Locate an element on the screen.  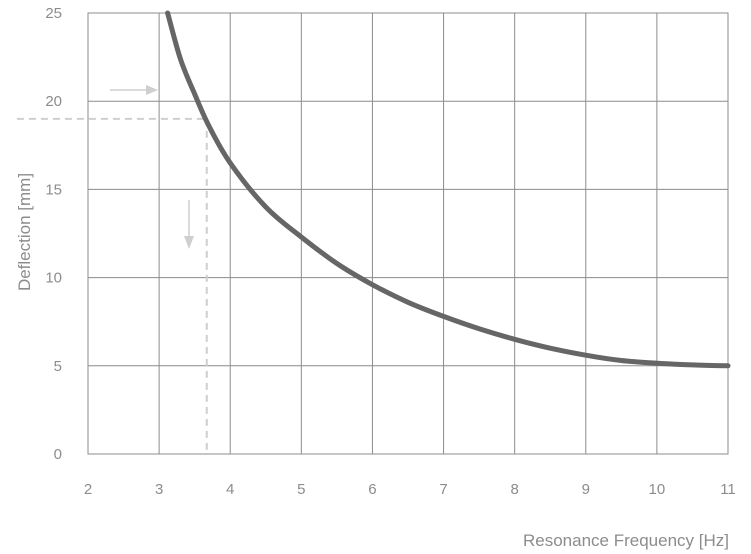
x-tick-label: 7 is located at coordinates (443, 489).